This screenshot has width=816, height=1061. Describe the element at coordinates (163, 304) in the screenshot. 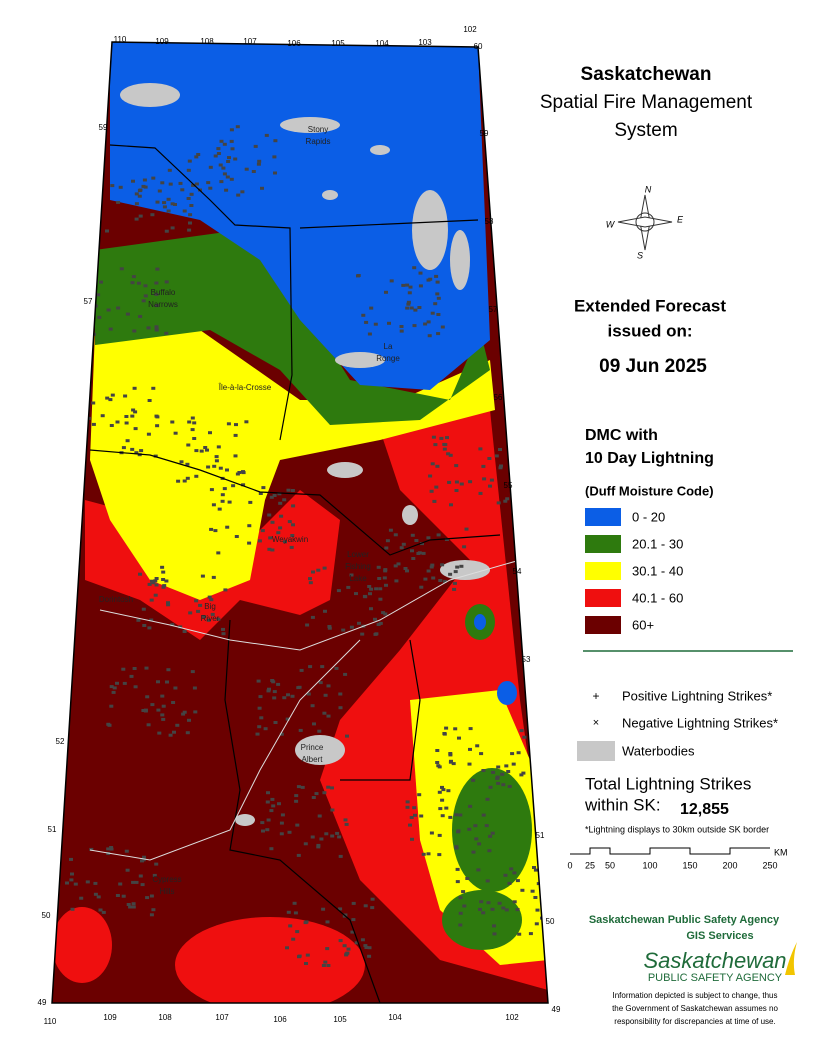

I see `place-label: Narrows` at that location.